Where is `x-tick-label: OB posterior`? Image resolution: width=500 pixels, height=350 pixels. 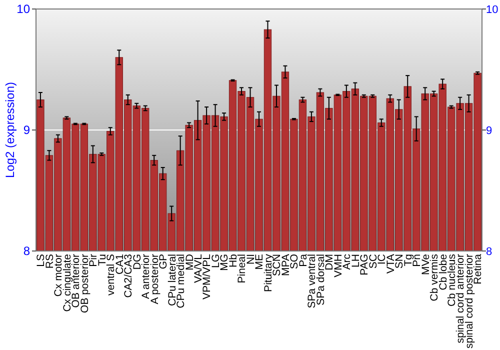 x-tick-label: OB posterior is located at coordinates (84, 283).